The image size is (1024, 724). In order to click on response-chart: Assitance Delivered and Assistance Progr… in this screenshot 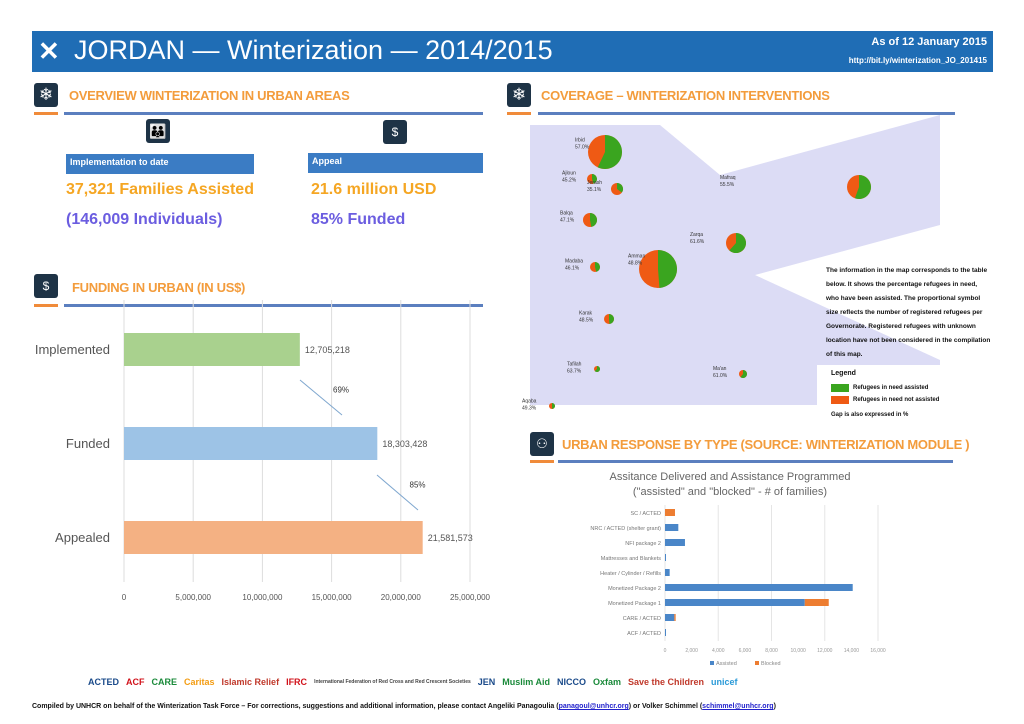, I will do `click(737, 569)`.